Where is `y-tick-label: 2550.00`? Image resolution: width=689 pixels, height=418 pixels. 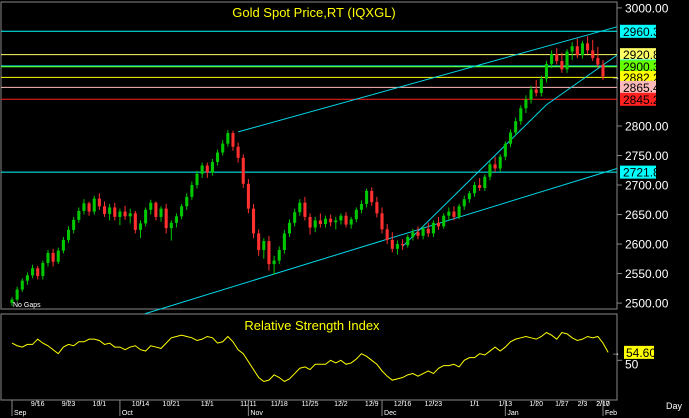
y-tick-label: 2550.00 is located at coordinates (647, 274).